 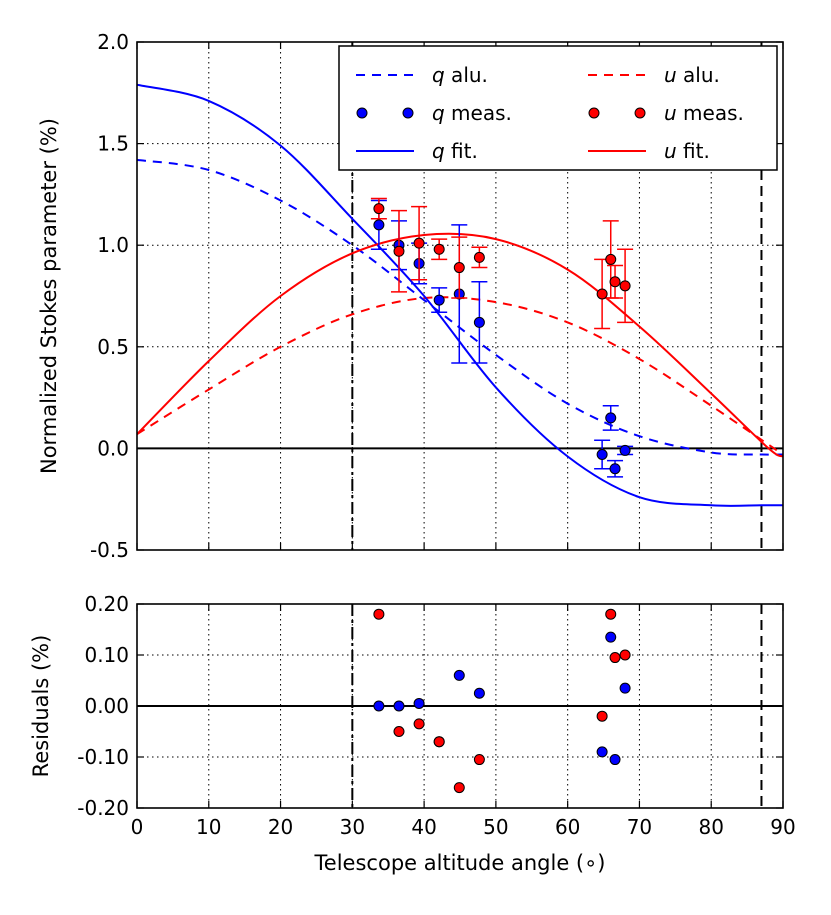 What do you see at coordinates (460, 75) in the screenshot?
I see `legend-entry-q-alu-label: q alu.` at bounding box center [460, 75].